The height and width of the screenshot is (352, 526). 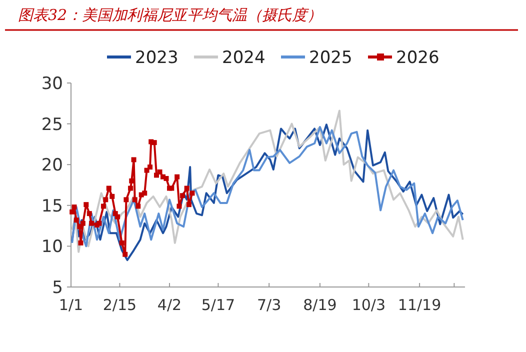 What do you see at coordinates (169, 305) in the screenshot?
I see `x-tick-label: 4/2` at bounding box center [169, 305].